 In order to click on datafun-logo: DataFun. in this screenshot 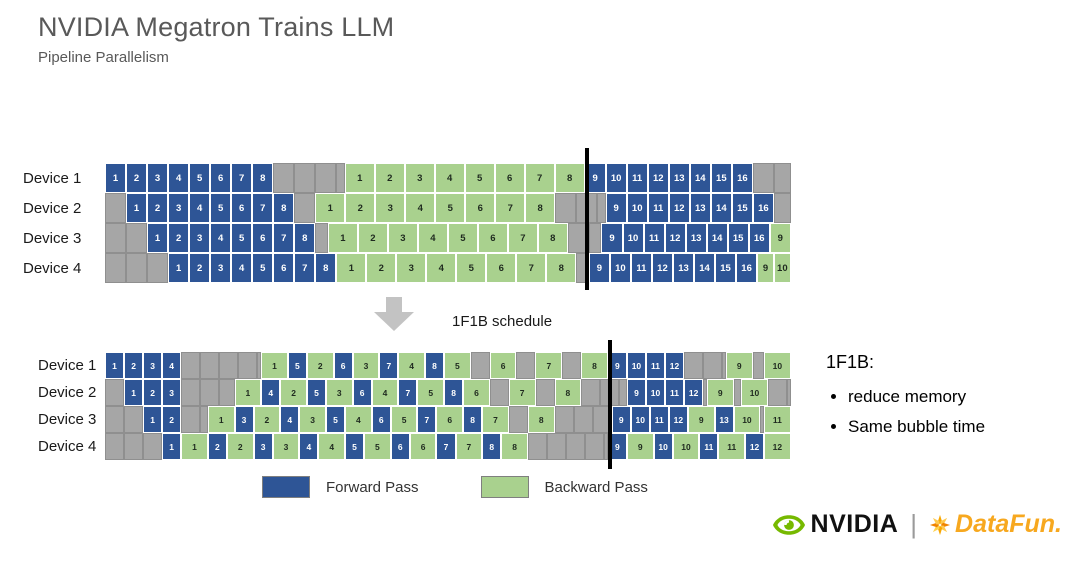, I will do `click(995, 524)`.